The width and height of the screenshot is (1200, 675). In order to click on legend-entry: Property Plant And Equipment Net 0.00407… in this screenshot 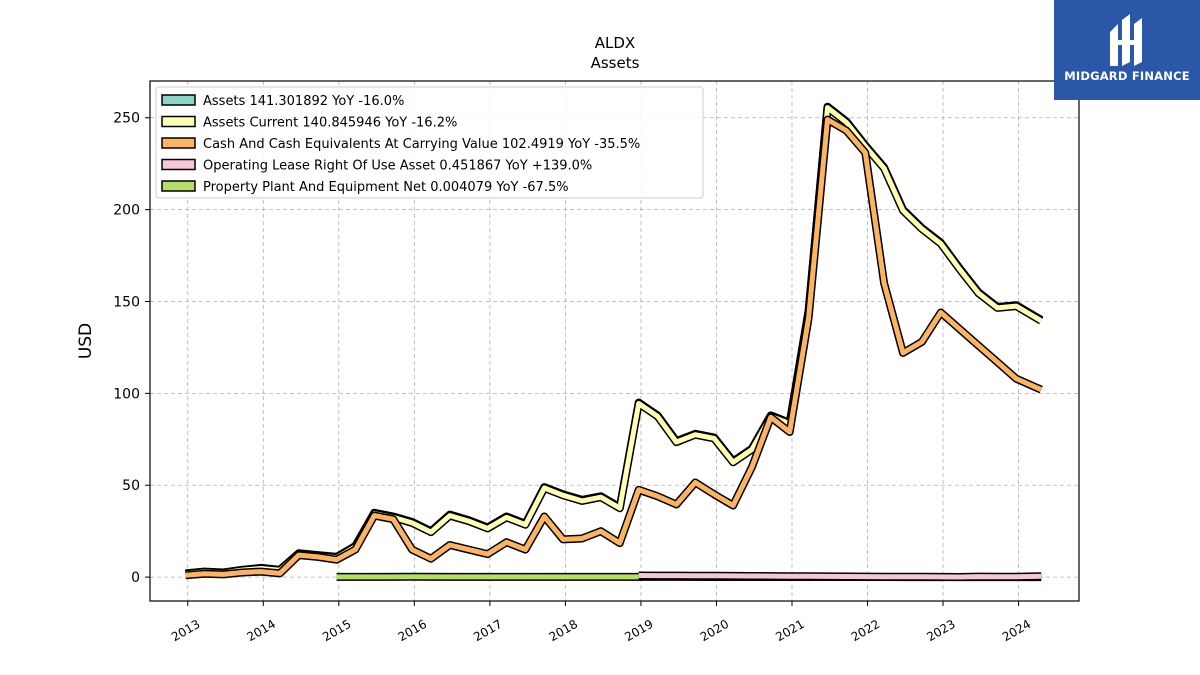, I will do `click(386, 187)`.